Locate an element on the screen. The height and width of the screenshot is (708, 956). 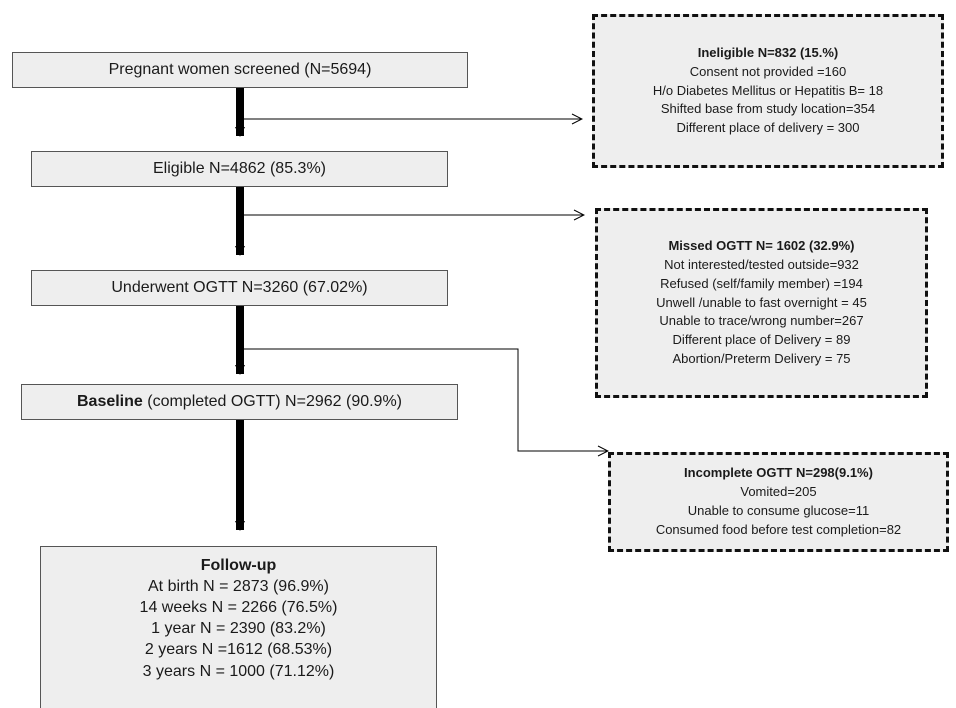
eligible-label: Eligible N=4862 (85.3%) is located at coordinates (239, 168).